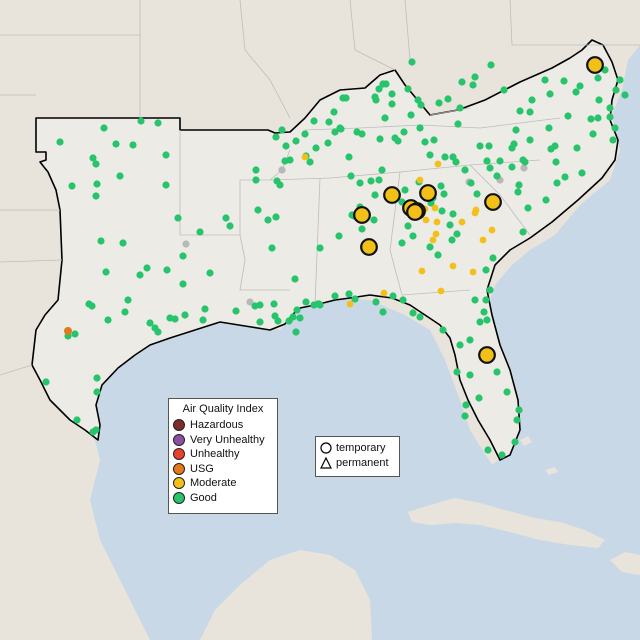  Describe the element at coordinates (68, 331) in the screenshot. I see `monitor-marker-usg` at that location.